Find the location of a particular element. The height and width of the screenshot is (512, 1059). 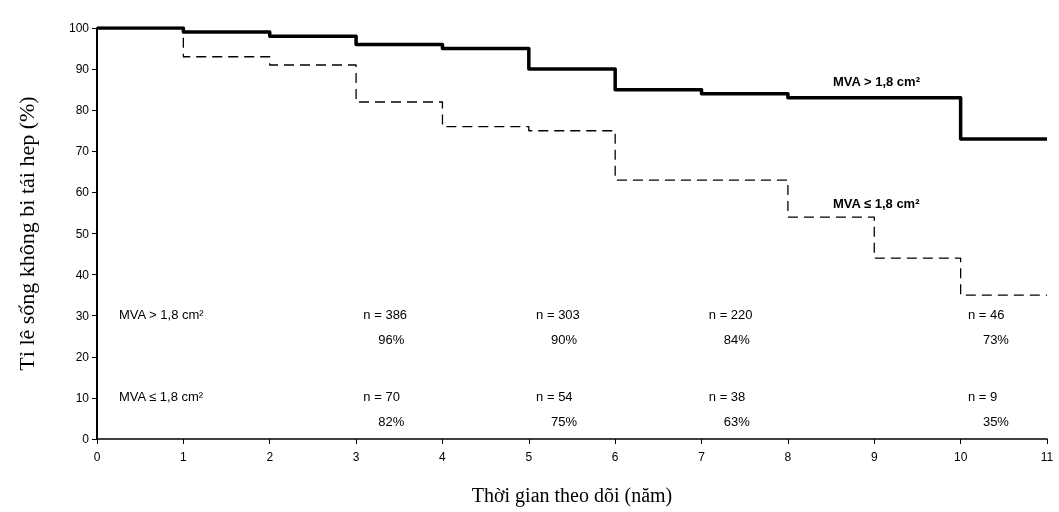

y-tick-label: 80 is located at coordinates (82, 110).